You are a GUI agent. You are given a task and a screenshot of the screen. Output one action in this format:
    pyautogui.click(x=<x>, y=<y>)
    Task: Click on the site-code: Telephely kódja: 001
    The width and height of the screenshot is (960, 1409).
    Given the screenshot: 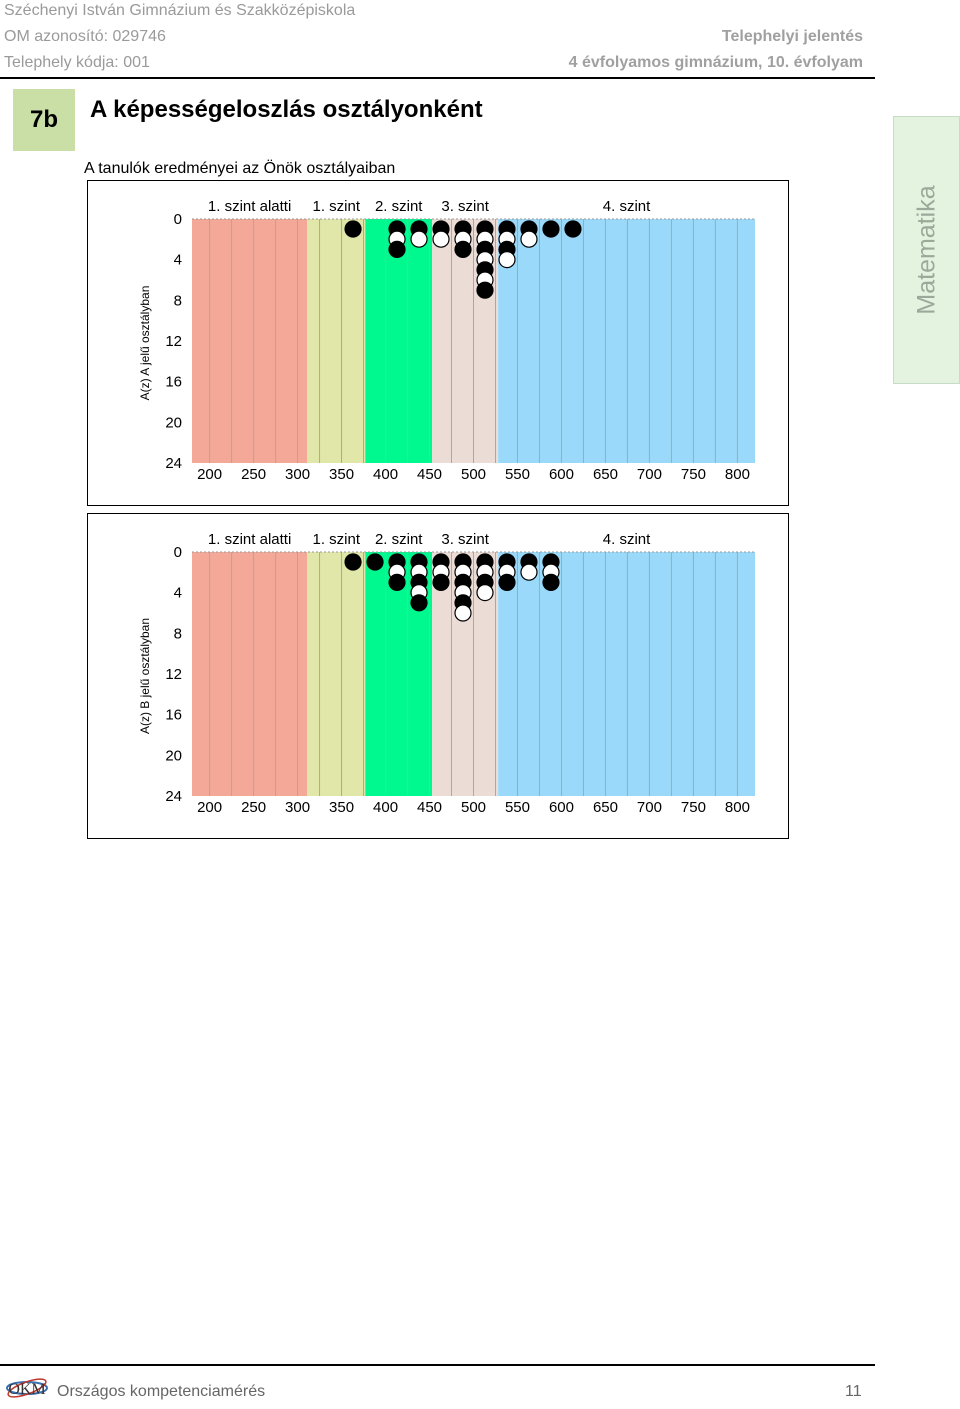 What is the action you would take?
    pyautogui.click(x=77, y=62)
    